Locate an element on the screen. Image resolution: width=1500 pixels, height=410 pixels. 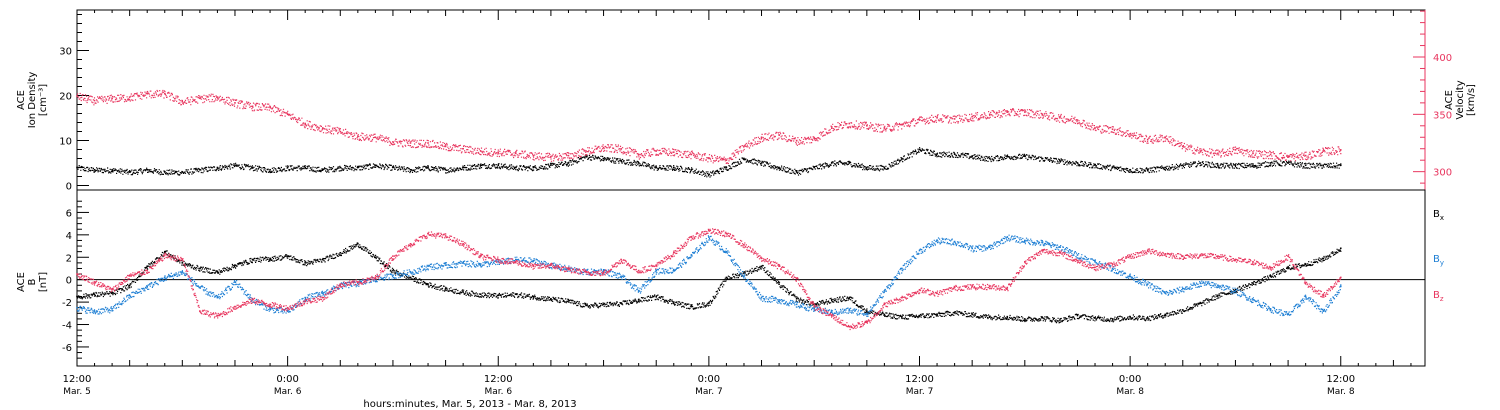
density-series is located at coordinates (709, 162).